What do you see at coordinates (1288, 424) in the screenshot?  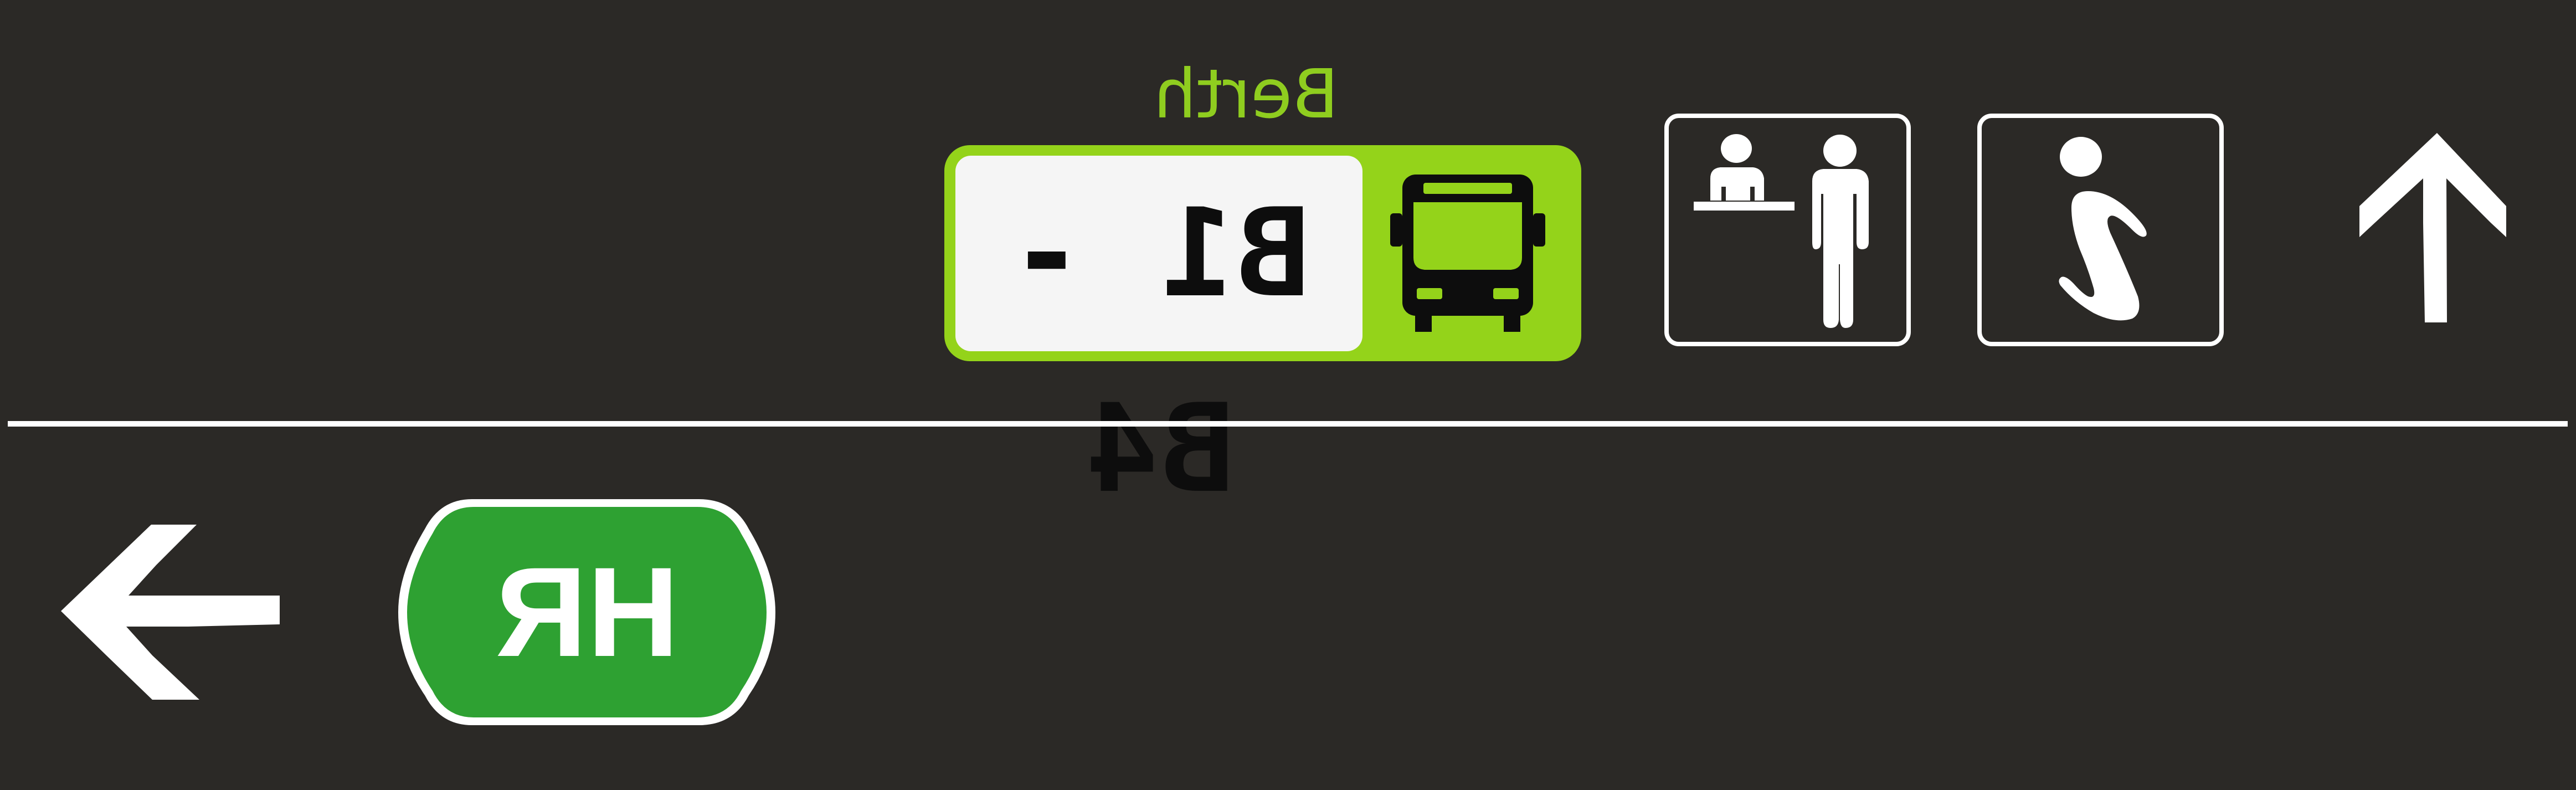 I see `divider` at bounding box center [1288, 424].